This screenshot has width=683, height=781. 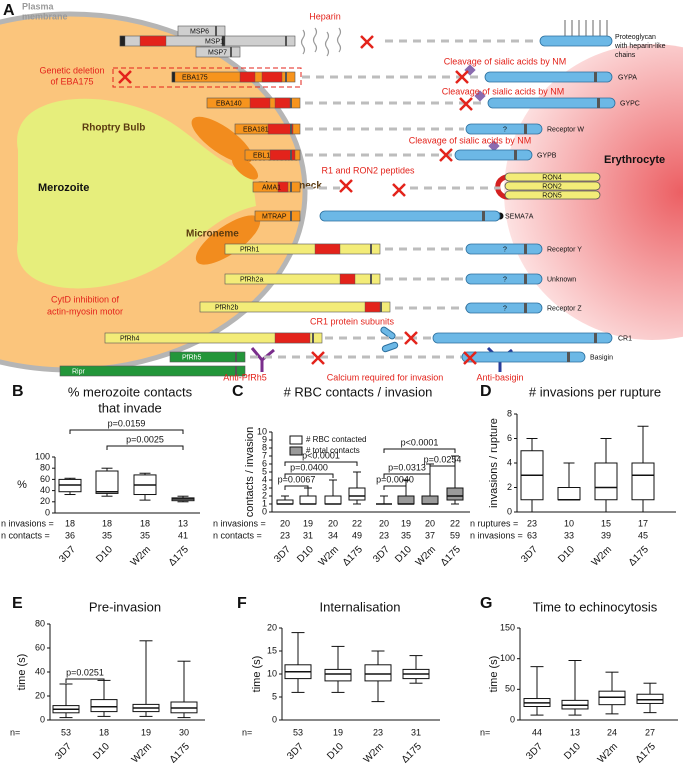 What do you see at coordinates (45, 16) in the screenshot?
I see `membrane-label: membrane` at bounding box center [45, 16].